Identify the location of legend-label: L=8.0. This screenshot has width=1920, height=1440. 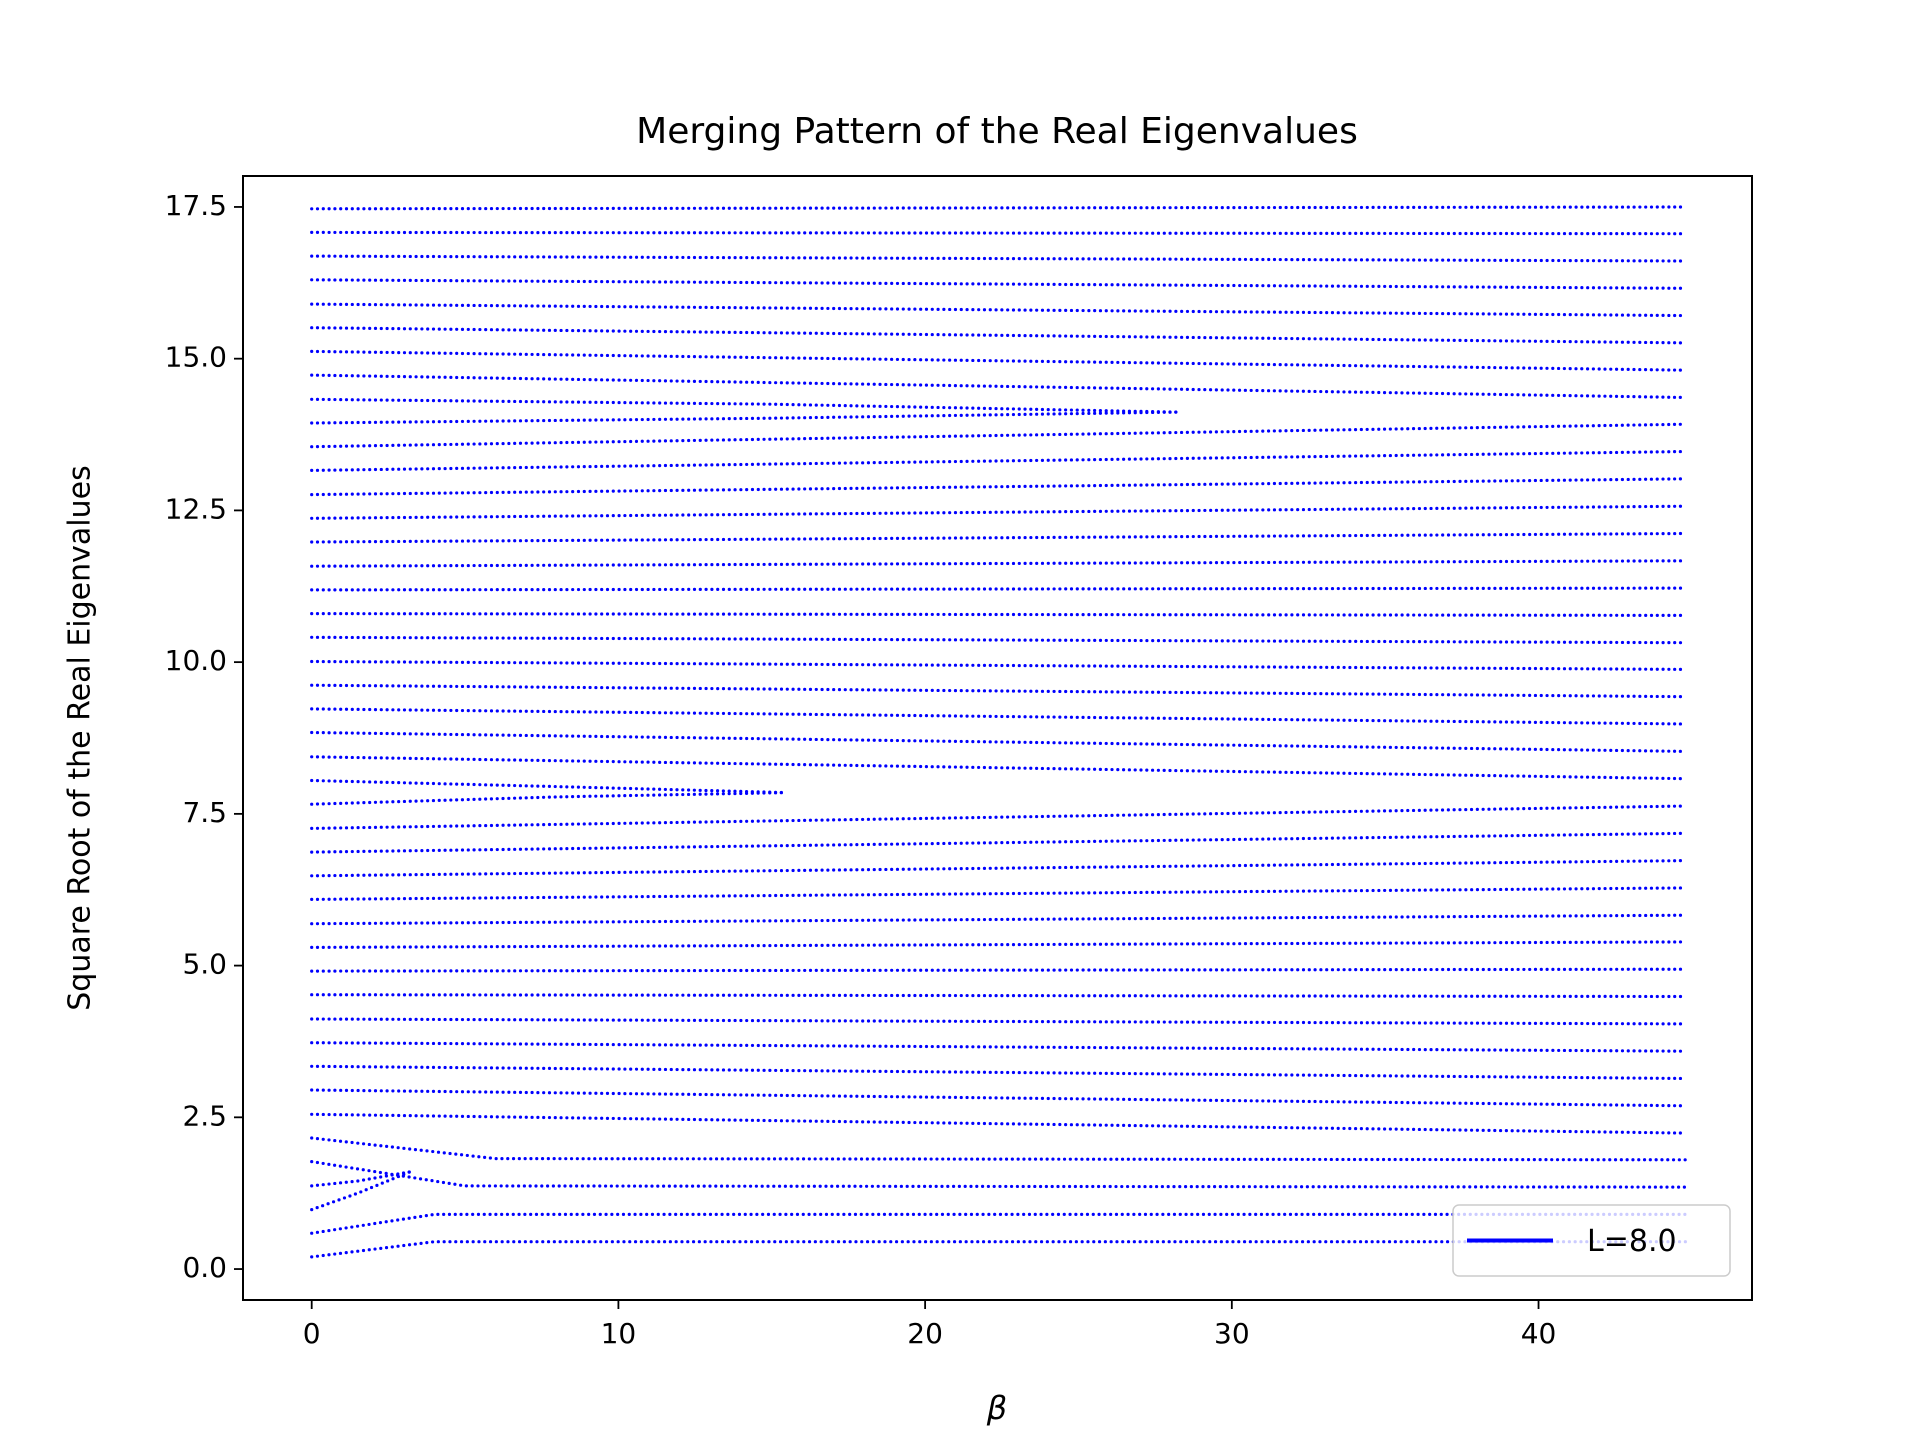
(1632, 1241).